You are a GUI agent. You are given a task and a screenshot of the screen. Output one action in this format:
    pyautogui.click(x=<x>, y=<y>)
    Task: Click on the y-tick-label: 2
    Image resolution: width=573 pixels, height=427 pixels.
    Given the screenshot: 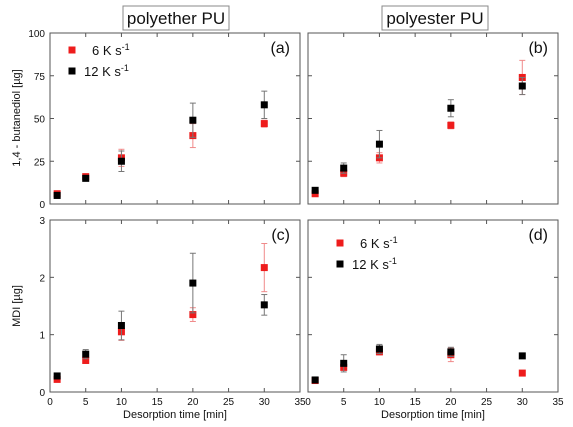 What is the action you would take?
    pyautogui.click(x=42, y=278)
    